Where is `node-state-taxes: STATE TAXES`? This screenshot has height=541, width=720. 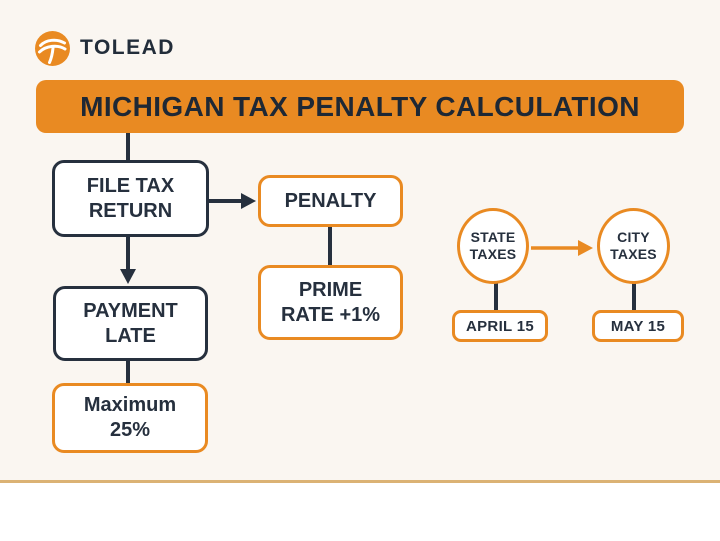 node-state-taxes: STATE TAXES is located at coordinates (493, 246).